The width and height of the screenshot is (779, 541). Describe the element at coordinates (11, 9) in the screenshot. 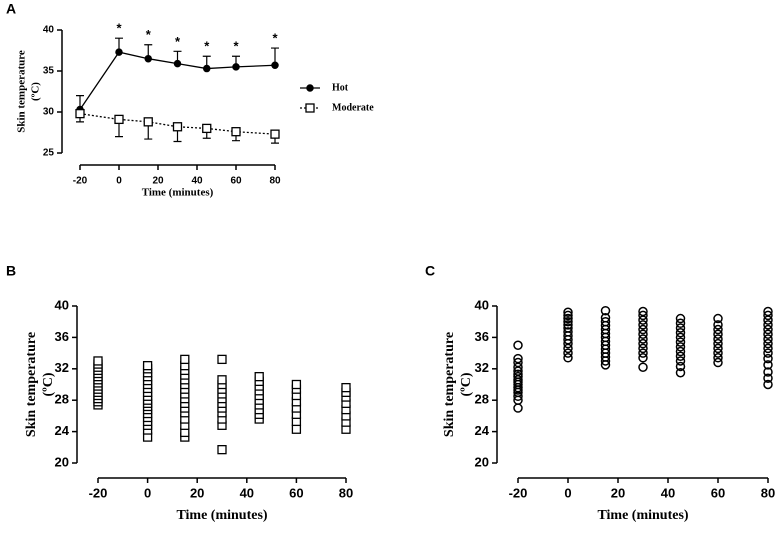

I see `panel-label: A` at that location.